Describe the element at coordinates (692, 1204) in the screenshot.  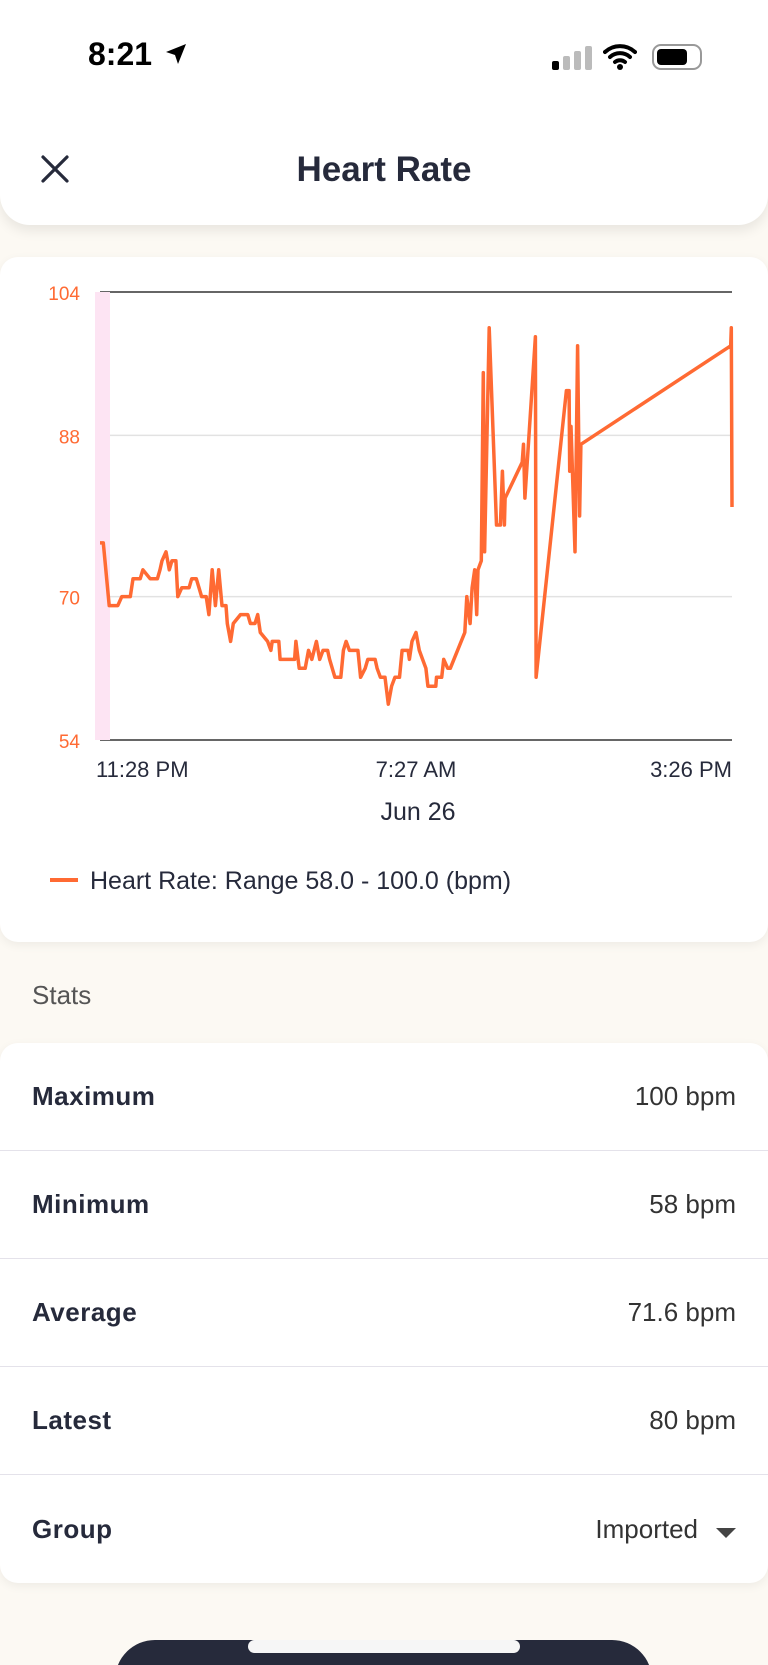
I see `stat-value: 58 bpm` at that location.